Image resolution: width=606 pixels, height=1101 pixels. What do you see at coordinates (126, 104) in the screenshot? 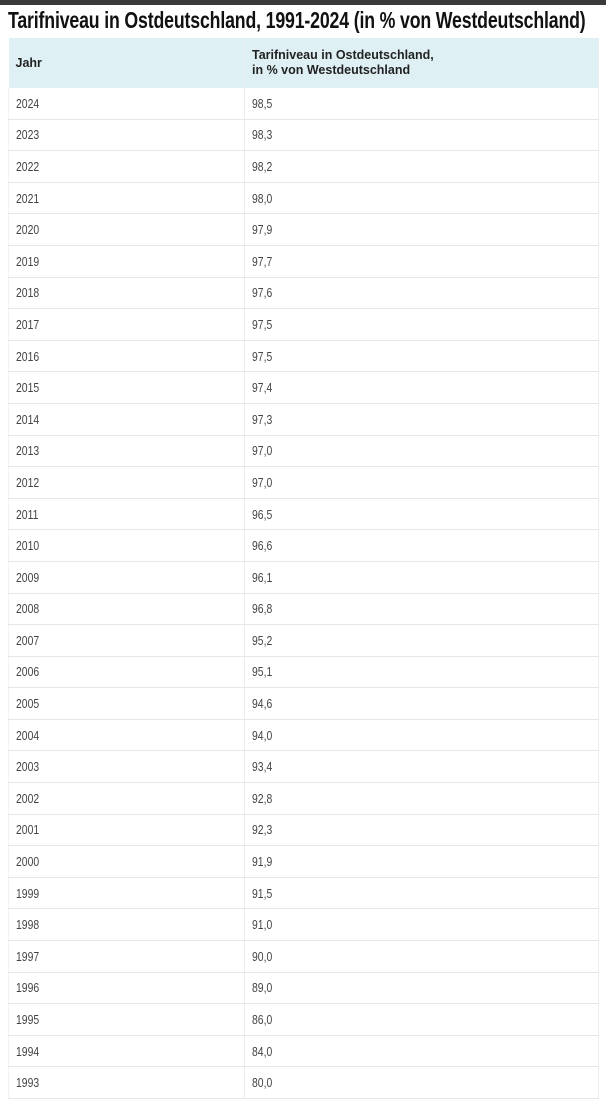
I see `cell-year: 2024` at bounding box center [126, 104].